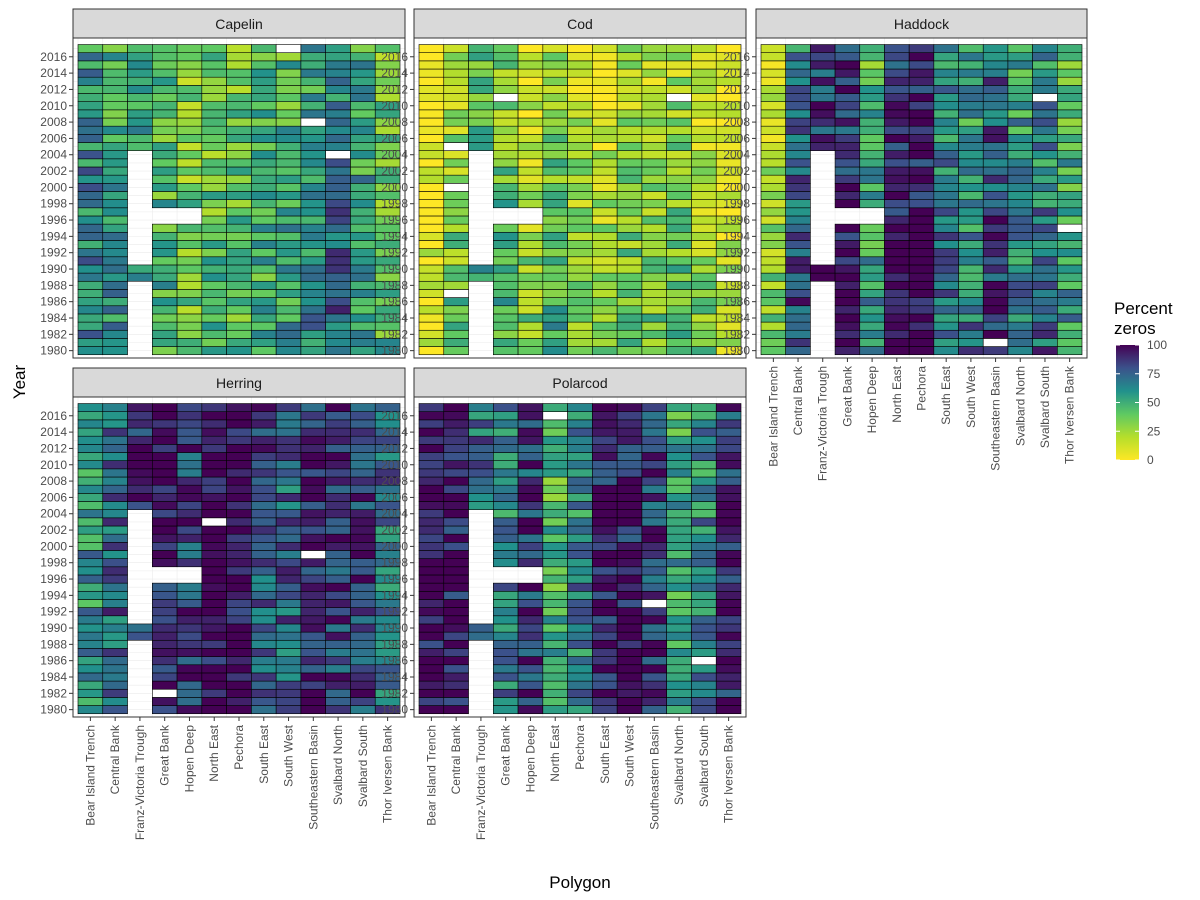 This screenshot has width=1200, height=900. What do you see at coordinates (798, 400) in the screenshot?
I see `x-tick-label: Central Bank` at bounding box center [798, 400].